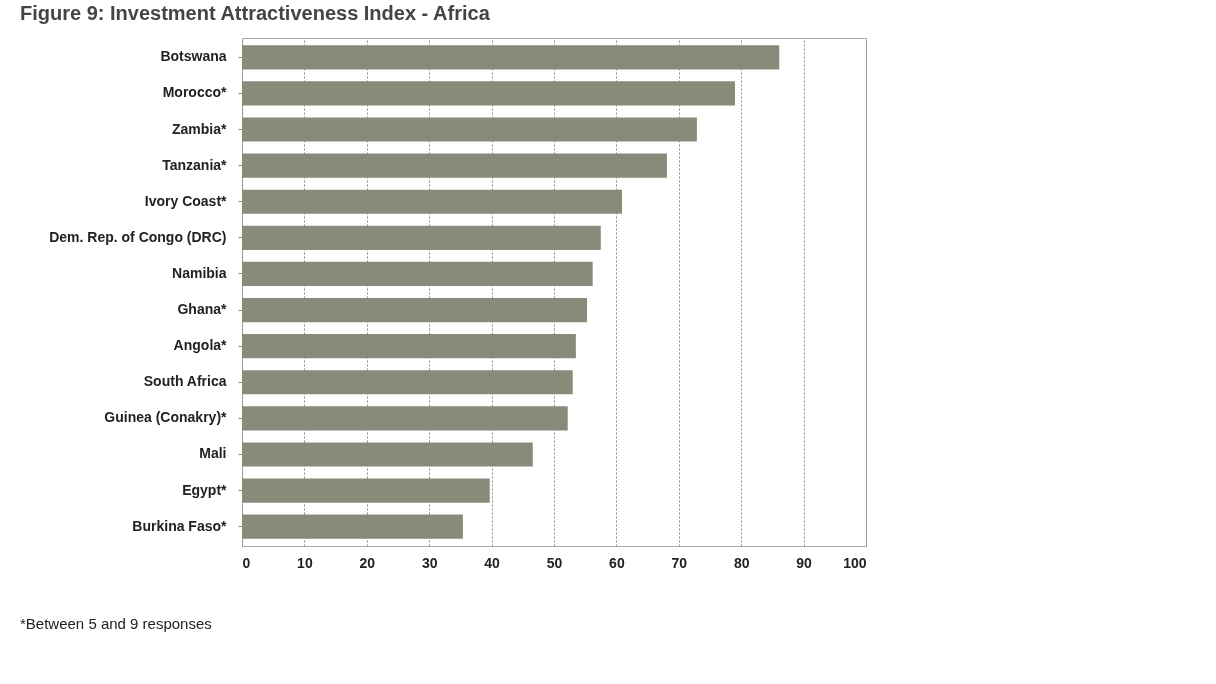  Describe the element at coordinates (195, 92) in the screenshot. I see `y-tick-label: Morocco*` at that location.